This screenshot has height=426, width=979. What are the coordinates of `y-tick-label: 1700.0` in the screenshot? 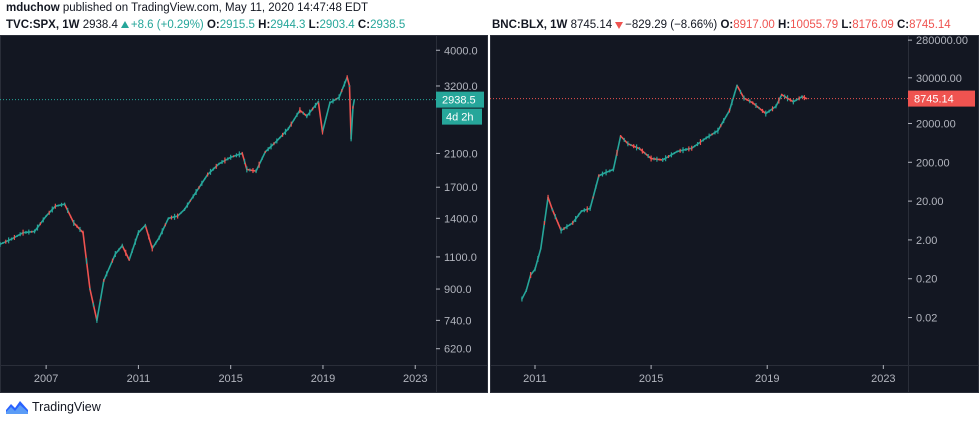 It's located at (461, 188).